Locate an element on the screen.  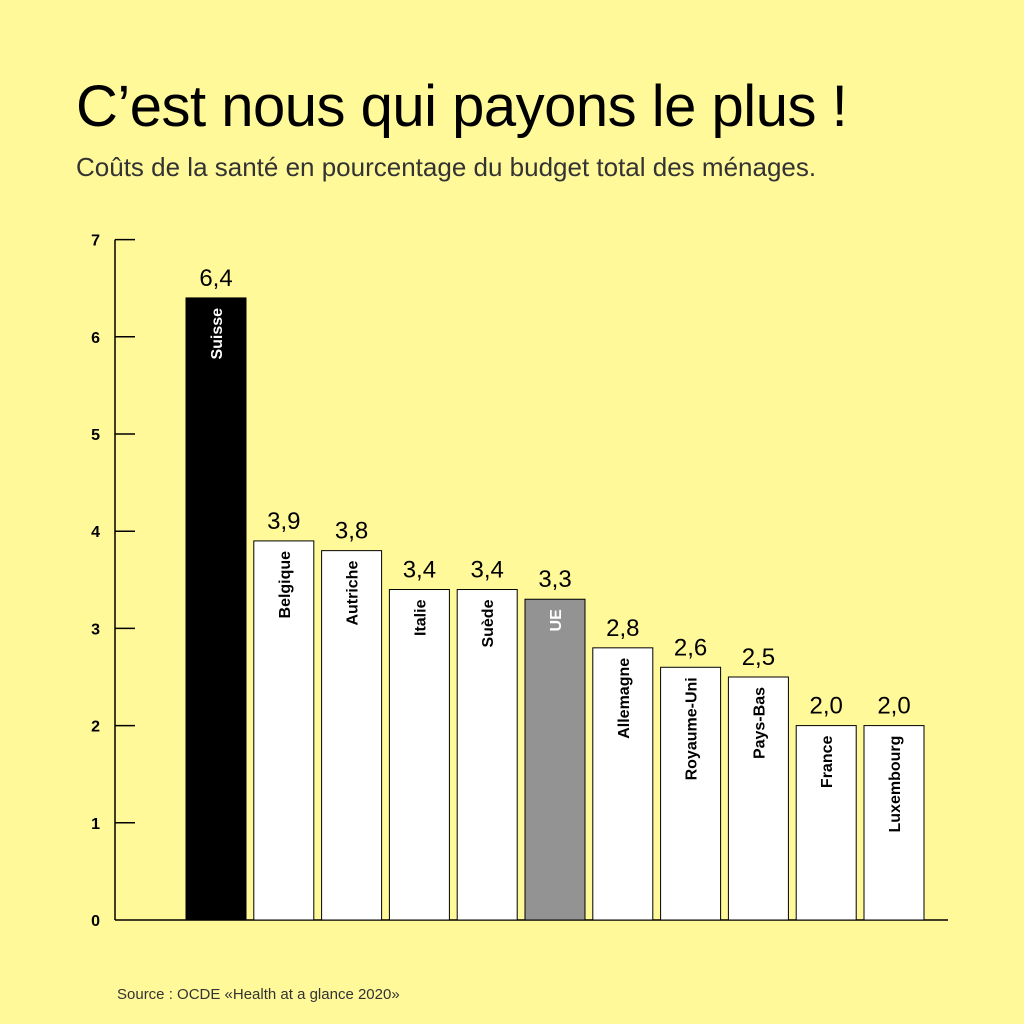
bar-category-label: Royaume-Uni is located at coordinates (692, 728).